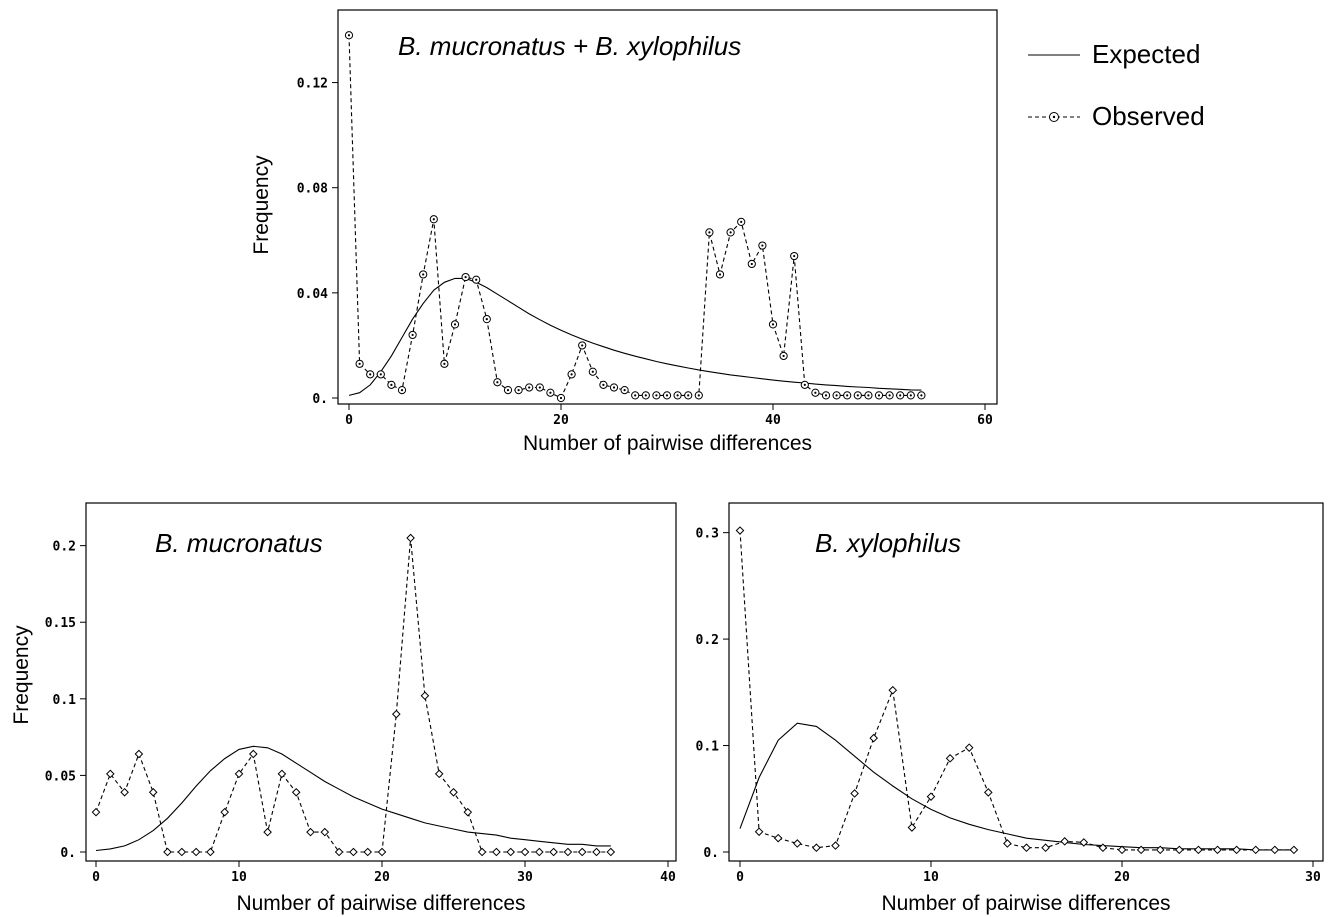 Image resolution: width=1328 pixels, height=917 pixels. Describe the element at coordinates (1054, 117) in the screenshot. I see `legend-observed-marker-dot` at that location.